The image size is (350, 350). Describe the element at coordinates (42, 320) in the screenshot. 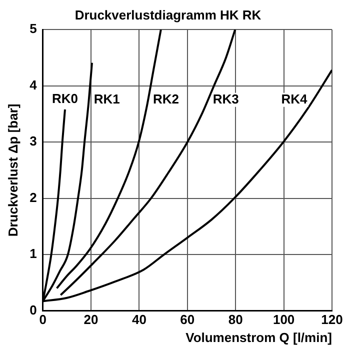

I see `x-tick-label: 0` at that location.